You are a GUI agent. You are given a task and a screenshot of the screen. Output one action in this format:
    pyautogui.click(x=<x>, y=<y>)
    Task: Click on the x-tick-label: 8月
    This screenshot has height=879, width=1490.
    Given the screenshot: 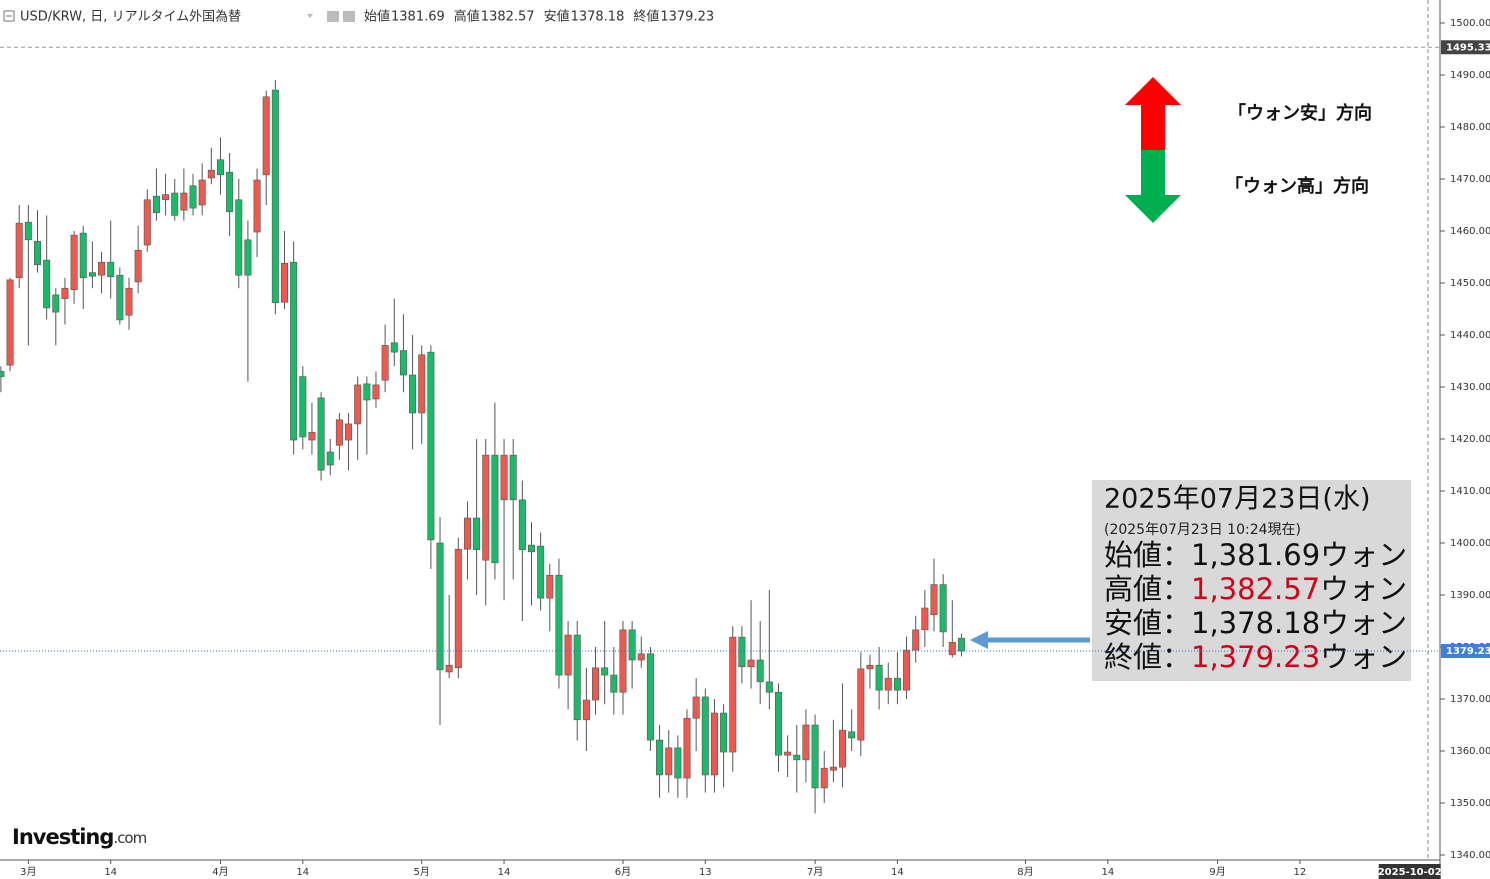 What is the action you would take?
    pyautogui.click(x=1025, y=872)
    